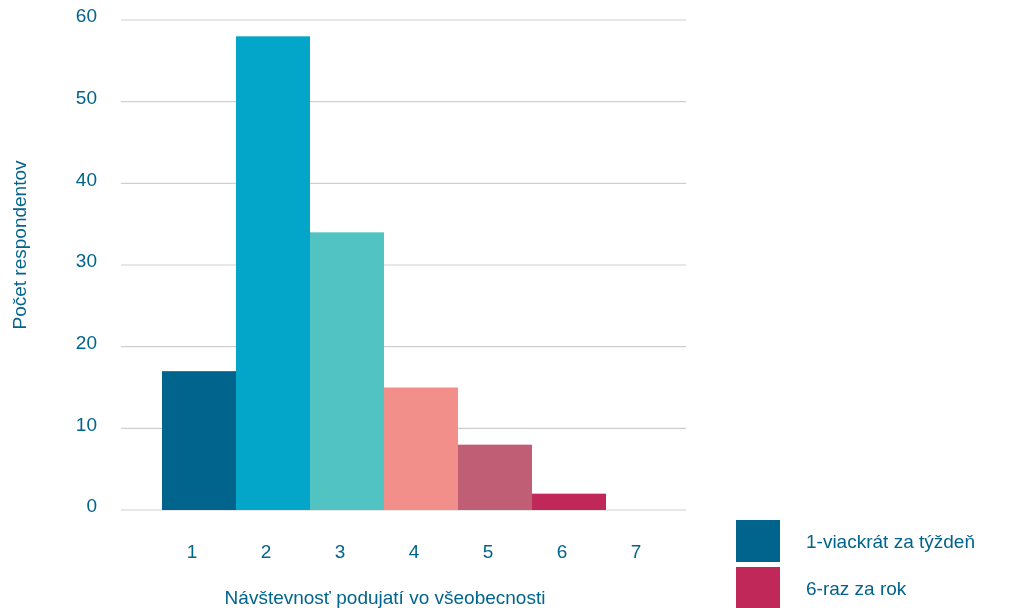 The height and width of the screenshot is (608, 1013). Describe the element at coordinates (562, 551) in the screenshot. I see `x-tick-label: 6` at that location.